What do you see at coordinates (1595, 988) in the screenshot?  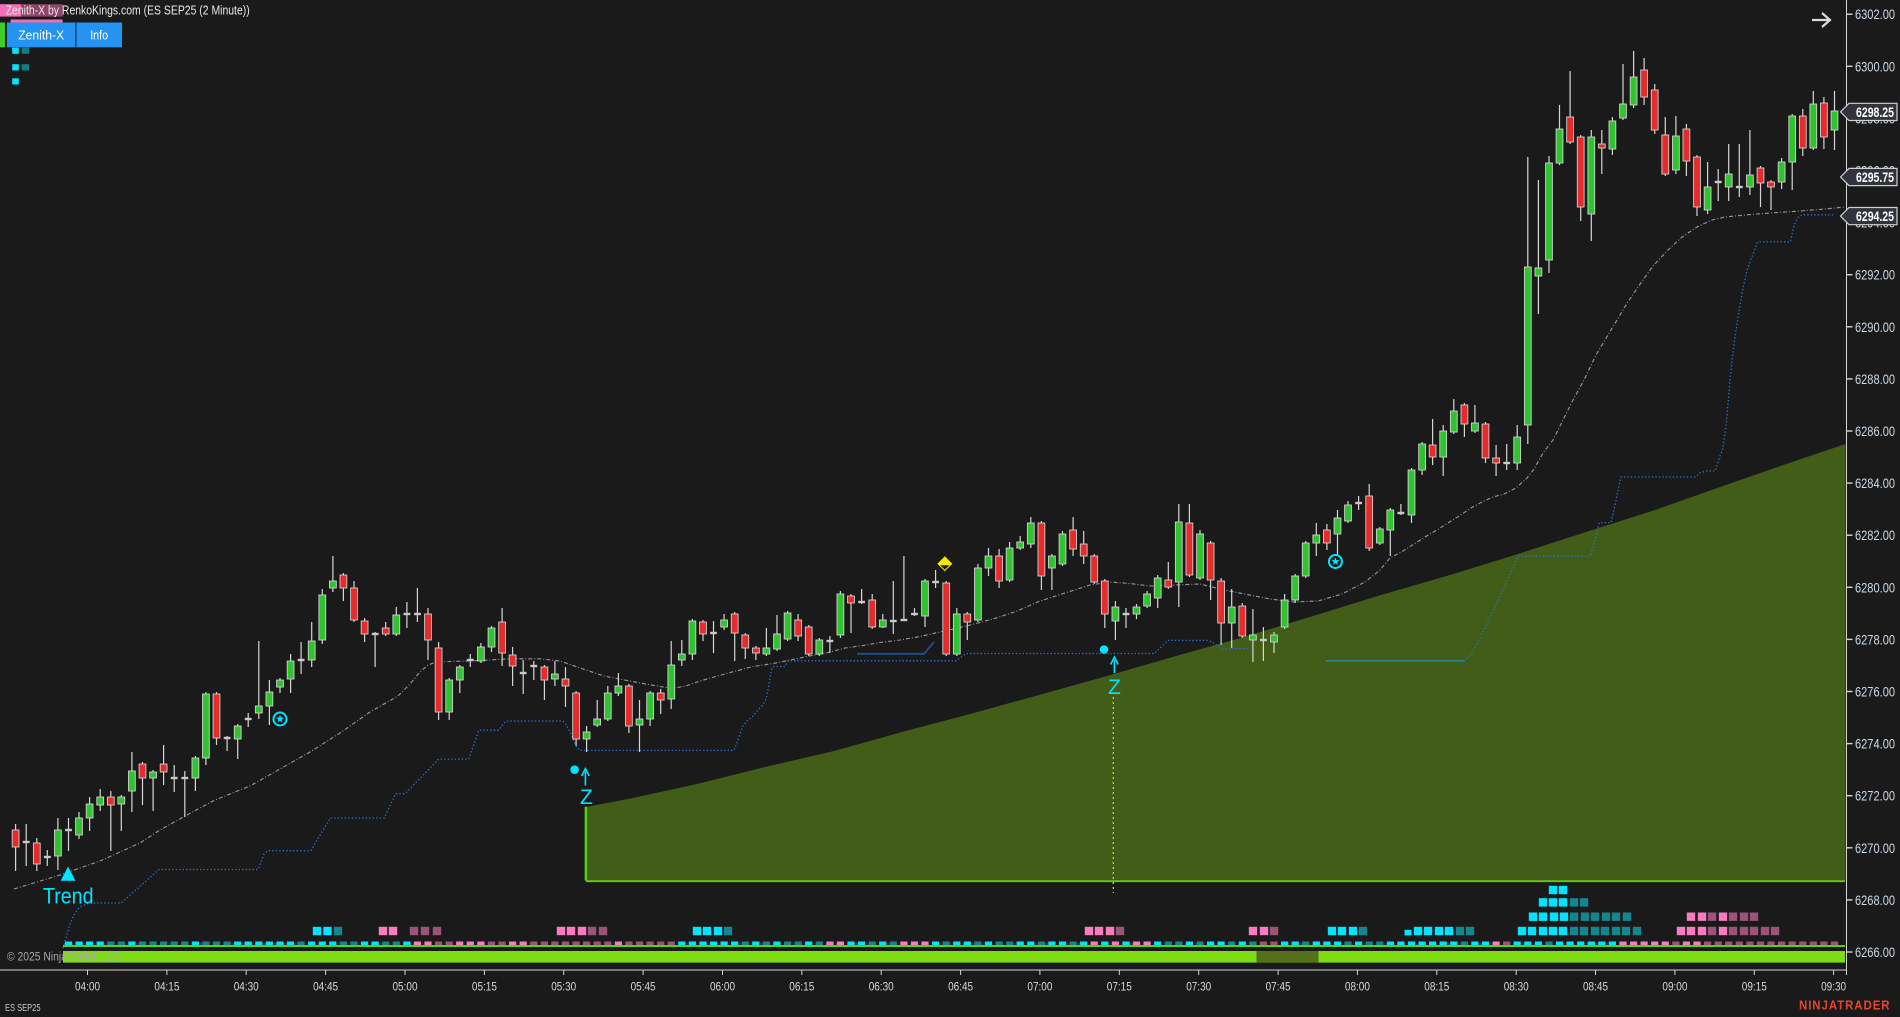 I see `svg-text: 08:45` at bounding box center [1595, 988].